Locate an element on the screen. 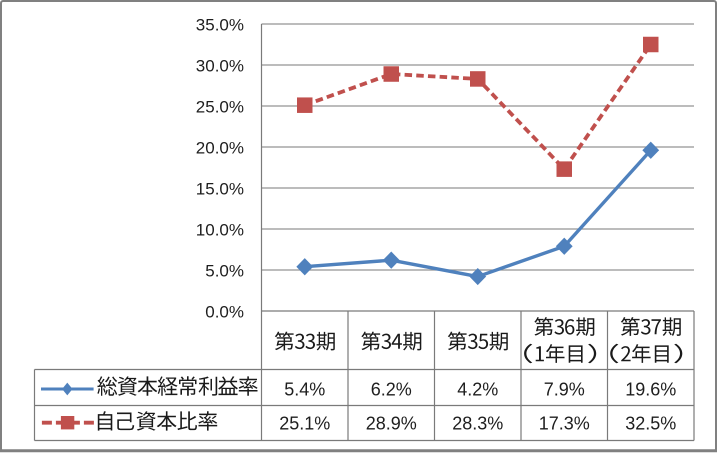 This screenshot has width=717, height=458. svg-text: 28.9% is located at coordinates (391, 424).